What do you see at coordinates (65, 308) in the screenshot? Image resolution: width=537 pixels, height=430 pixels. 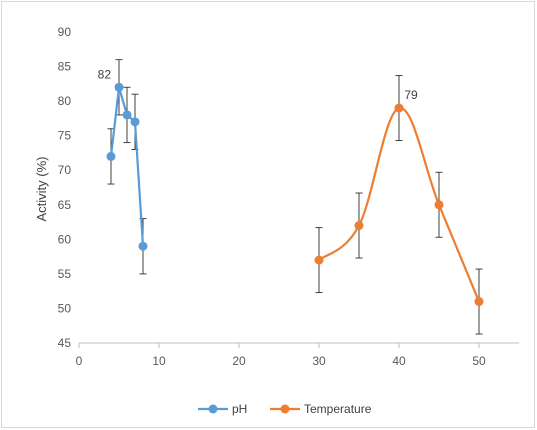 I see `y-tick-label: 50` at bounding box center [65, 308].